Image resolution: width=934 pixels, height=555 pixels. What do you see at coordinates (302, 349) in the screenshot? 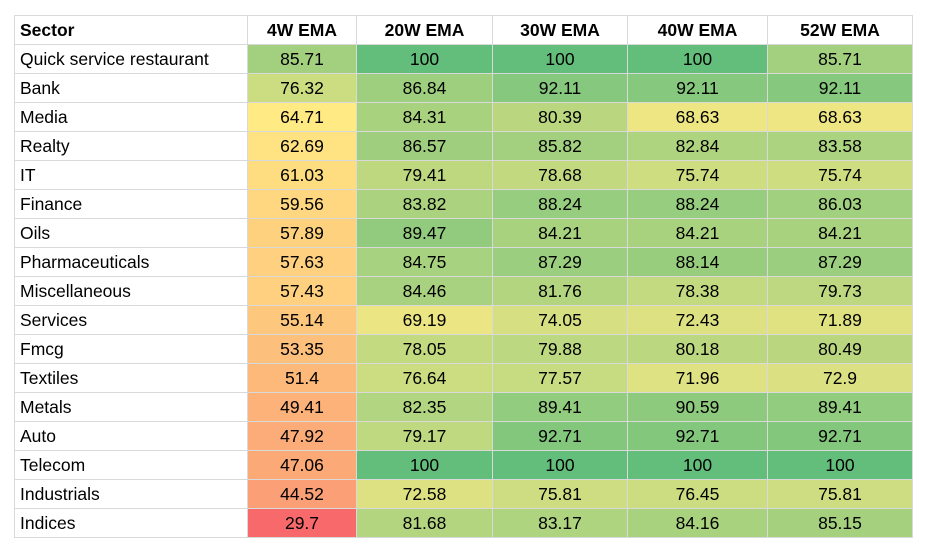
I see `value-cell-4w-ema: 53.35` at bounding box center [302, 349].